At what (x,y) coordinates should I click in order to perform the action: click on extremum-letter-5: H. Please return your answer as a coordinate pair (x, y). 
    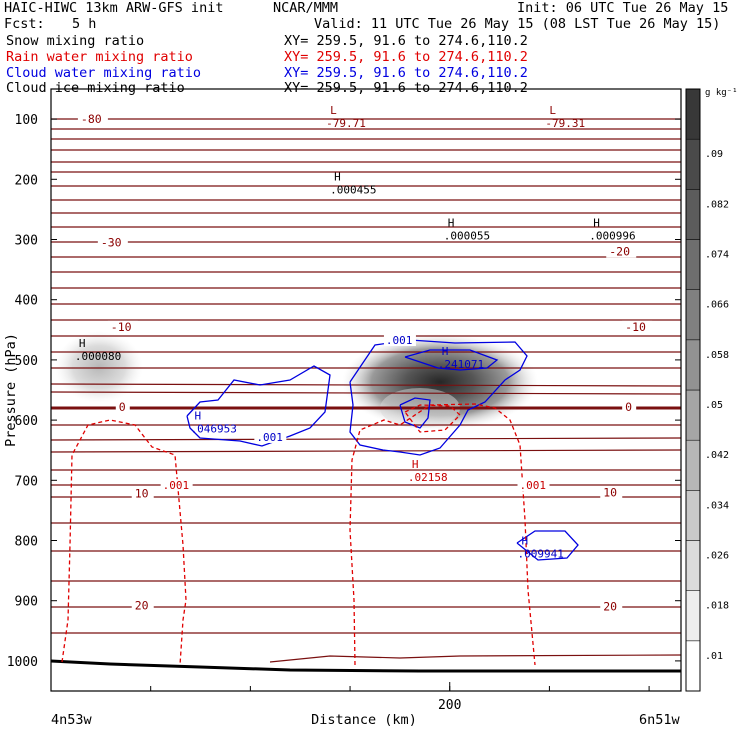
    Looking at the image, I should click on (82, 343).